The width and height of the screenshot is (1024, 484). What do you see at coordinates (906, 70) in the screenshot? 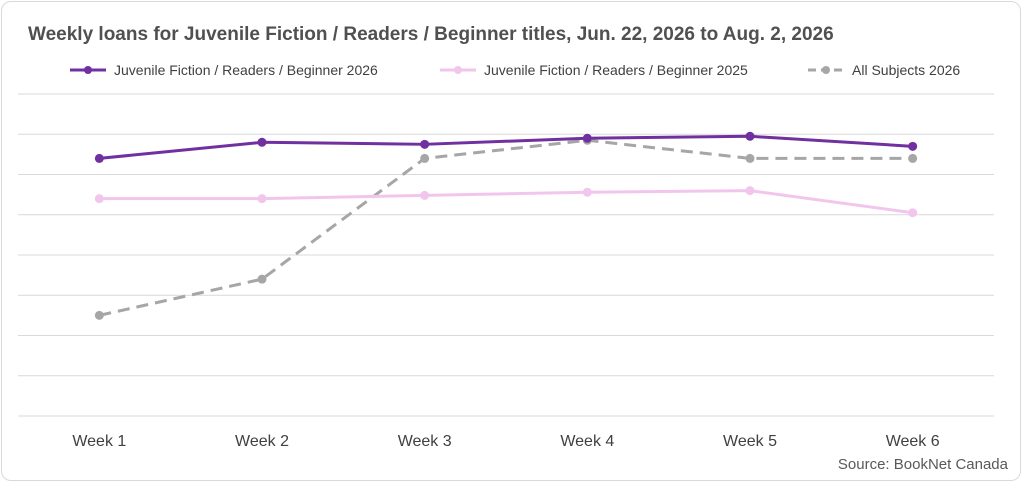
I see `legend-label-series-3: All Subjects 2026` at bounding box center [906, 70].